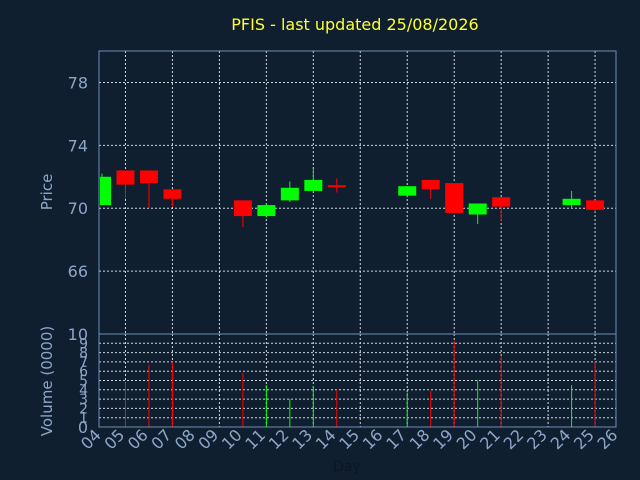 Image resolution: width=640 pixels, height=480 pixels. I want to click on volume-y-tick-label: 7, so click(83, 363).